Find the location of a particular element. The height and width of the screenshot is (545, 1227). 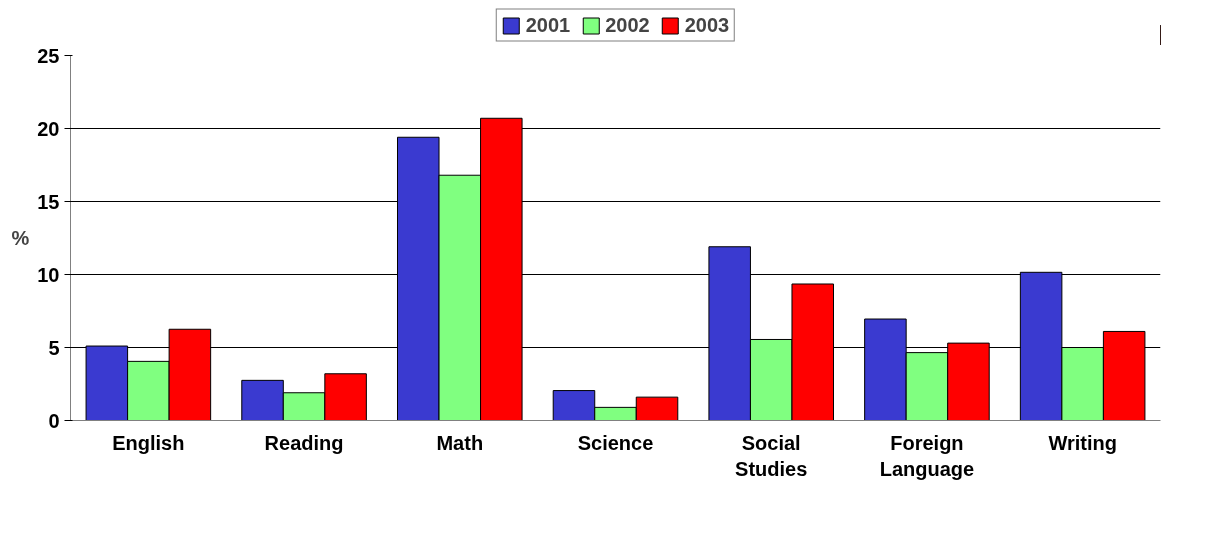

y-tick-label: 20 is located at coordinates (48, 128).